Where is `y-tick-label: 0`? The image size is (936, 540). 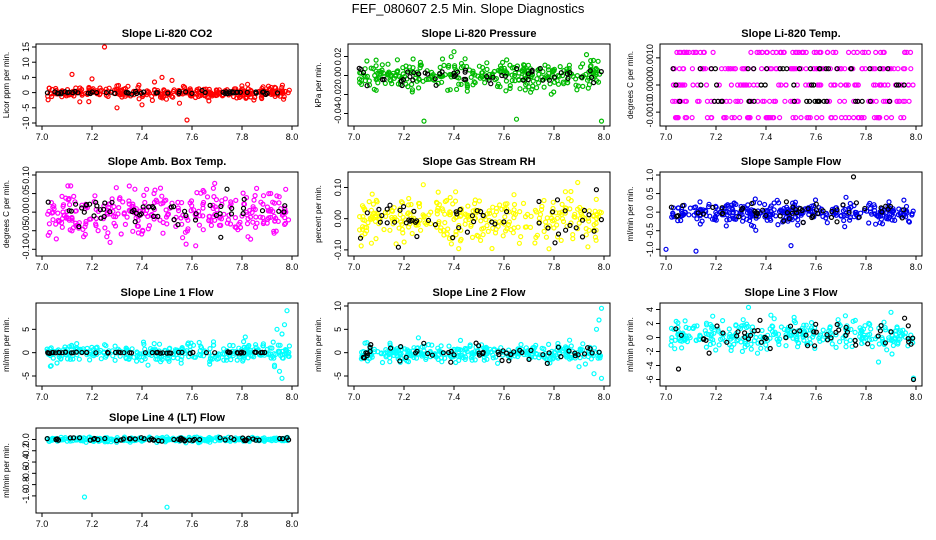
y-tick-label: 0 is located at coordinates (26, 92).